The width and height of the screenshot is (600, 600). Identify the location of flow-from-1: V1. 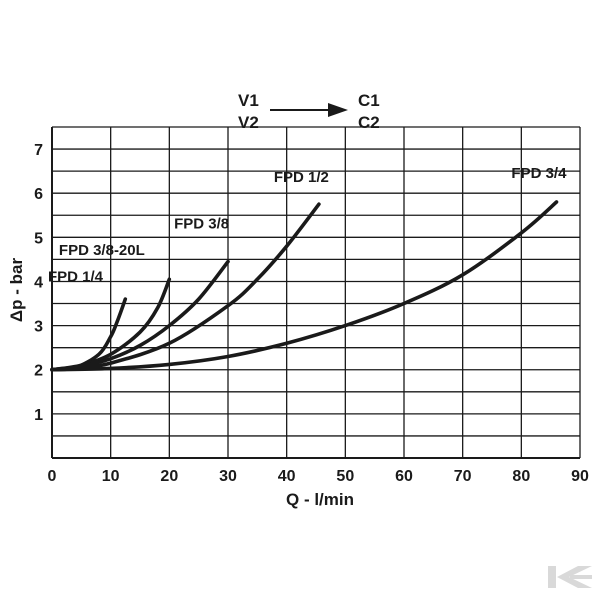
(248, 100).